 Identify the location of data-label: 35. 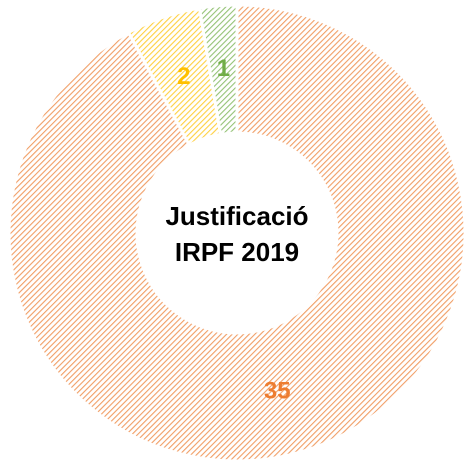
(277, 390).